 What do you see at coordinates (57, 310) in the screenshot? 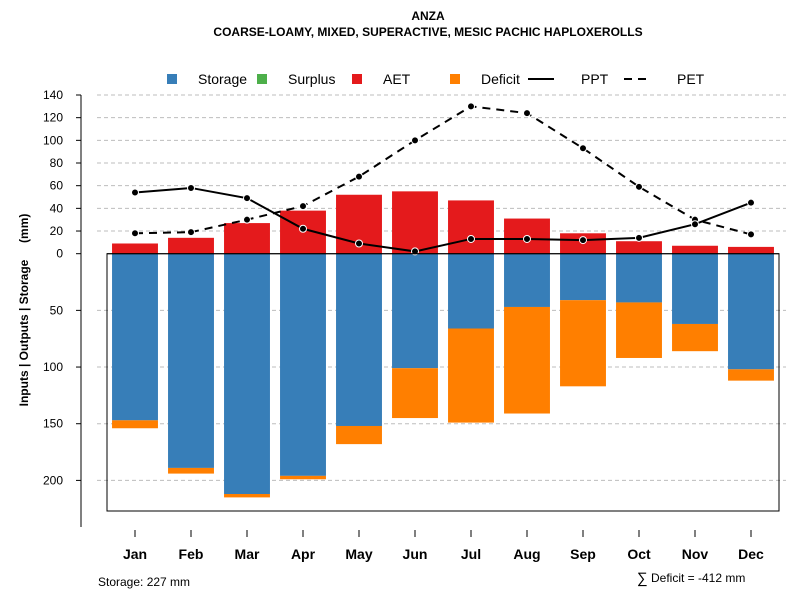
I see `y-tick-label-50: 50` at bounding box center [57, 310].